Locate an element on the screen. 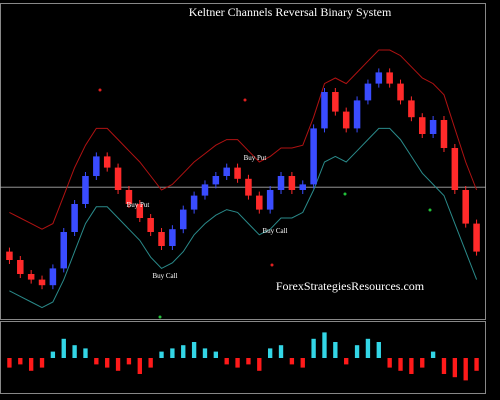  chart-title: Keltner Channels Reversal Binary System is located at coordinates (290, 12).